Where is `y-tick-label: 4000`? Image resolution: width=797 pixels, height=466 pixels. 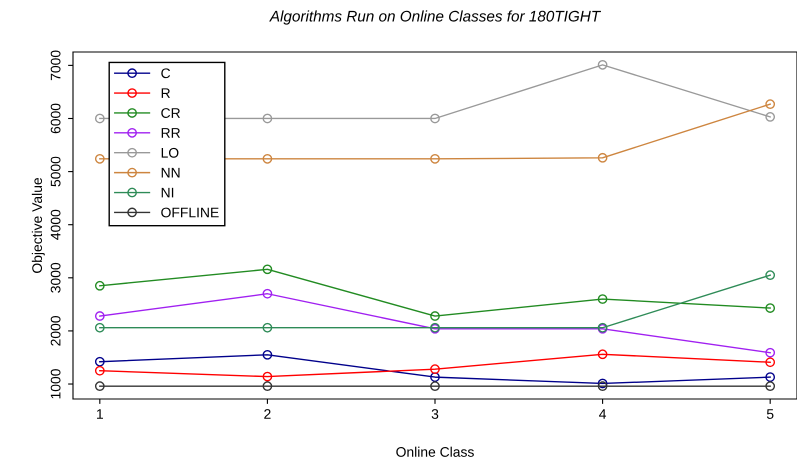 y-tick-label: 4000 is located at coordinates (55, 225).